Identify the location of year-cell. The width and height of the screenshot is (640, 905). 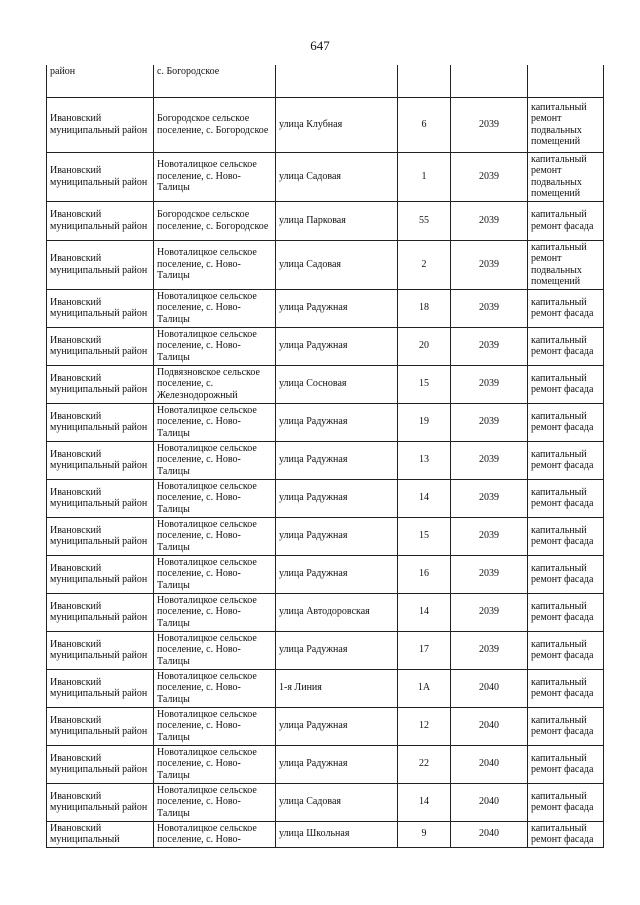
(489, 81).